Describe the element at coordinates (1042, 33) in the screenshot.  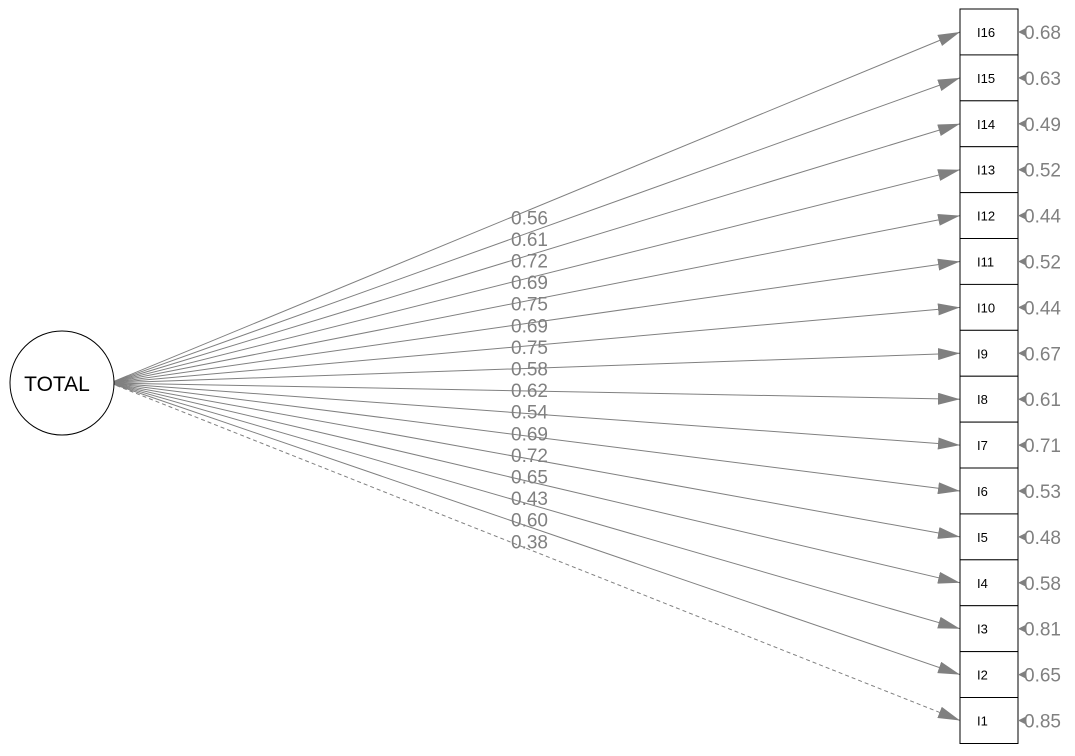
I see `residual-label-i16: 0.68` at that location.